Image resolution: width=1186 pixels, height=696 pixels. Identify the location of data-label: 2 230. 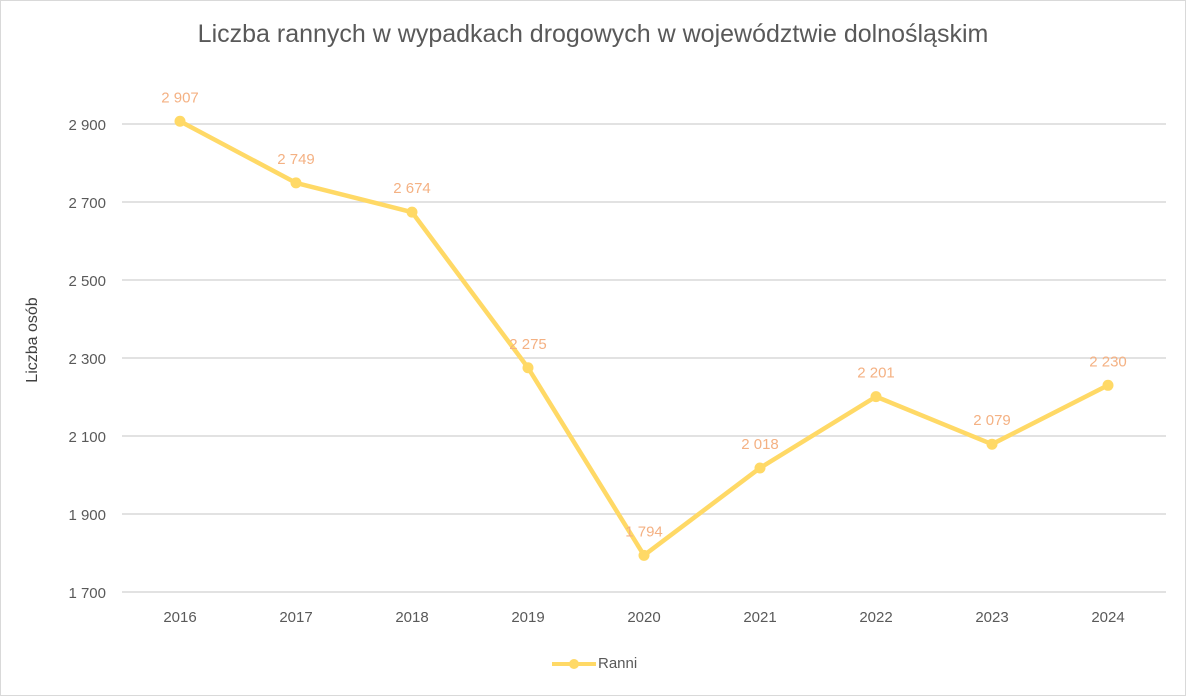
(1108, 361).